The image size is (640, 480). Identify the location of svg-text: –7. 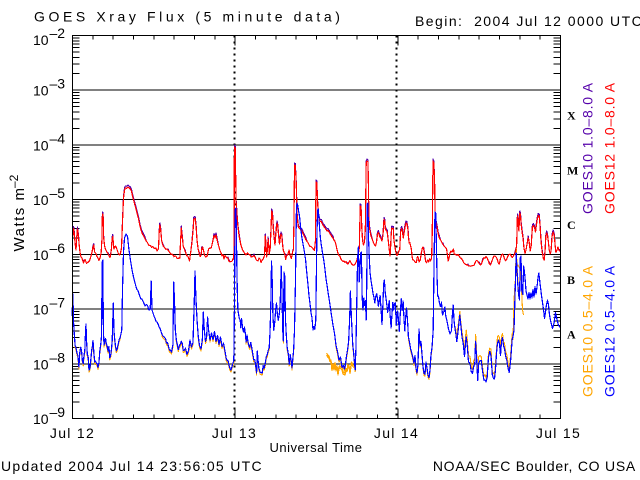
(58, 303).